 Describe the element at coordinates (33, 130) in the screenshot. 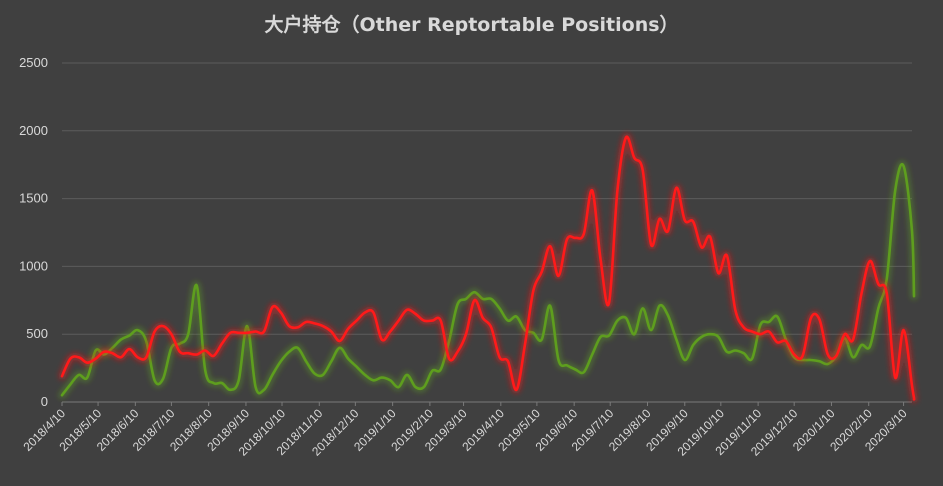

I see `y-tick-label: 2000` at that location.